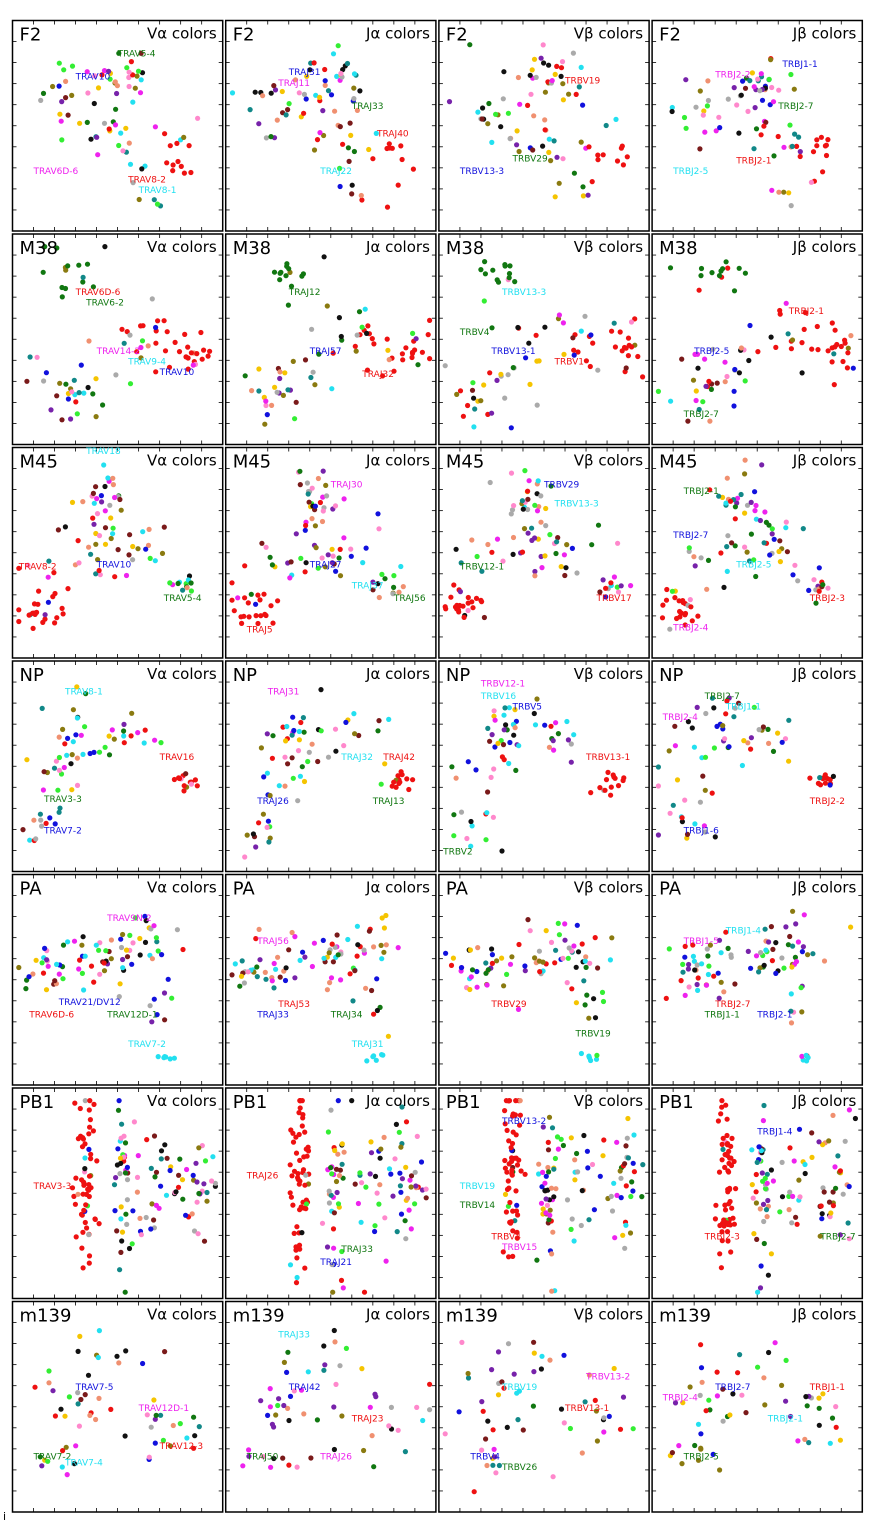 Image resolution: width=880 pixels, height=1526 pixels. What do you see at coordinates (129, 919) in the screenshot?
I see `segment-label: TRAV9N-2` at bounding box center [129, 919].